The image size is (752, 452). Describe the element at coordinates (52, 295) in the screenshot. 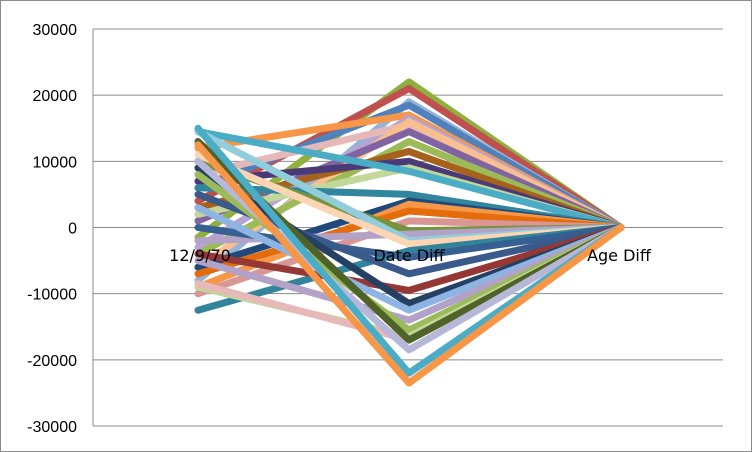

I see `y-tick-label: -10000` at that location.